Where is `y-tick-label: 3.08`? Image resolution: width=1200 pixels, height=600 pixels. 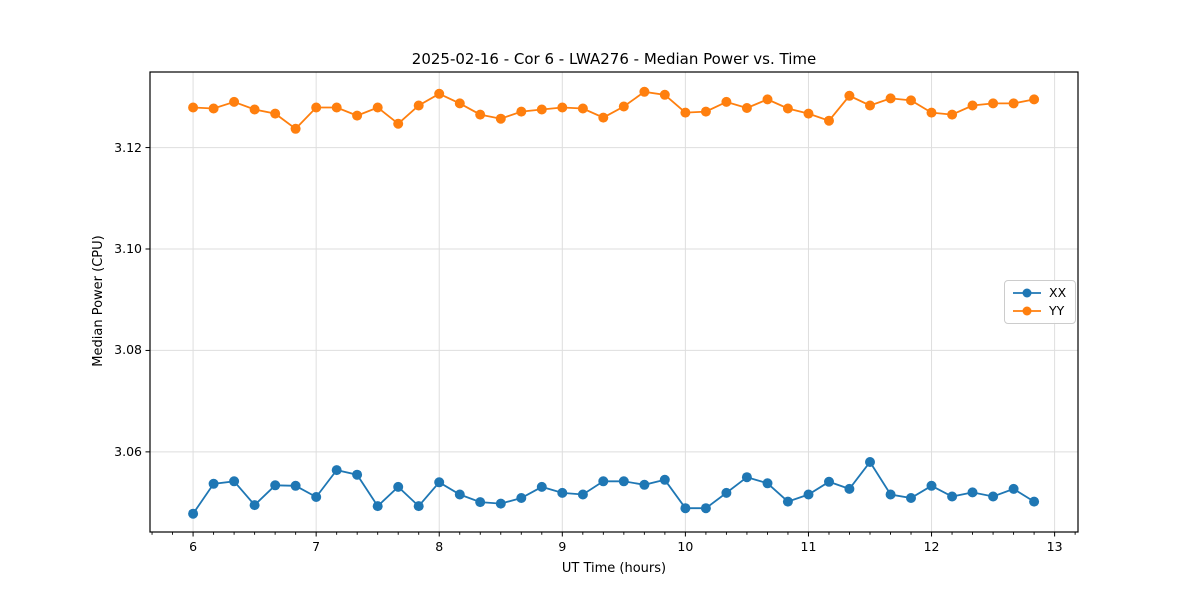
y-tick-label: 3.08 is located at coordinates (128, 350).